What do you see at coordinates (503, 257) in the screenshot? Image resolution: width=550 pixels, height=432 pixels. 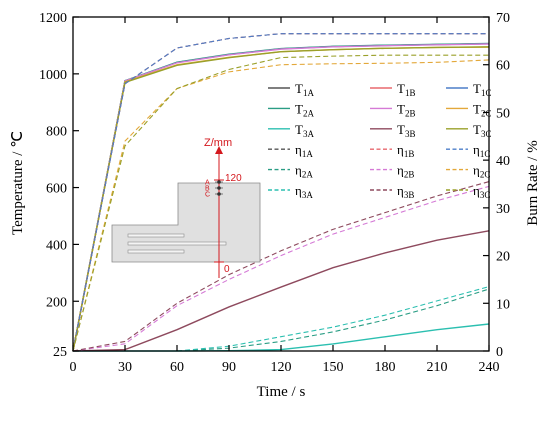 I see `y-right-tick-label: 20` at bounding box center [503, 257].